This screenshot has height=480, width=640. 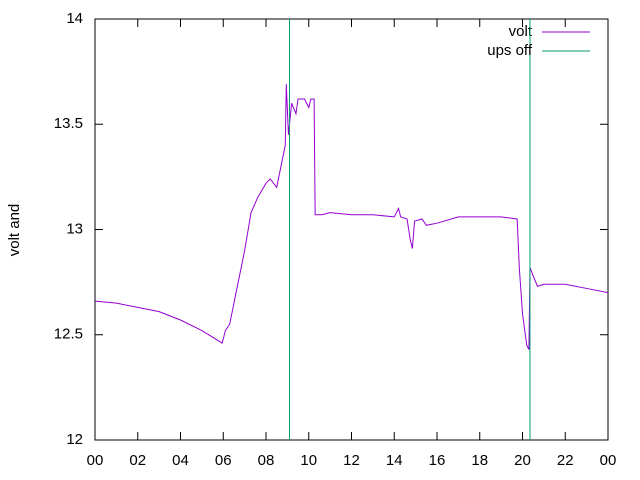 What do you see at coordinates (137, 460) in the screenshot?
I see `x-tick-label: 02` at bounding box center [137, 460].